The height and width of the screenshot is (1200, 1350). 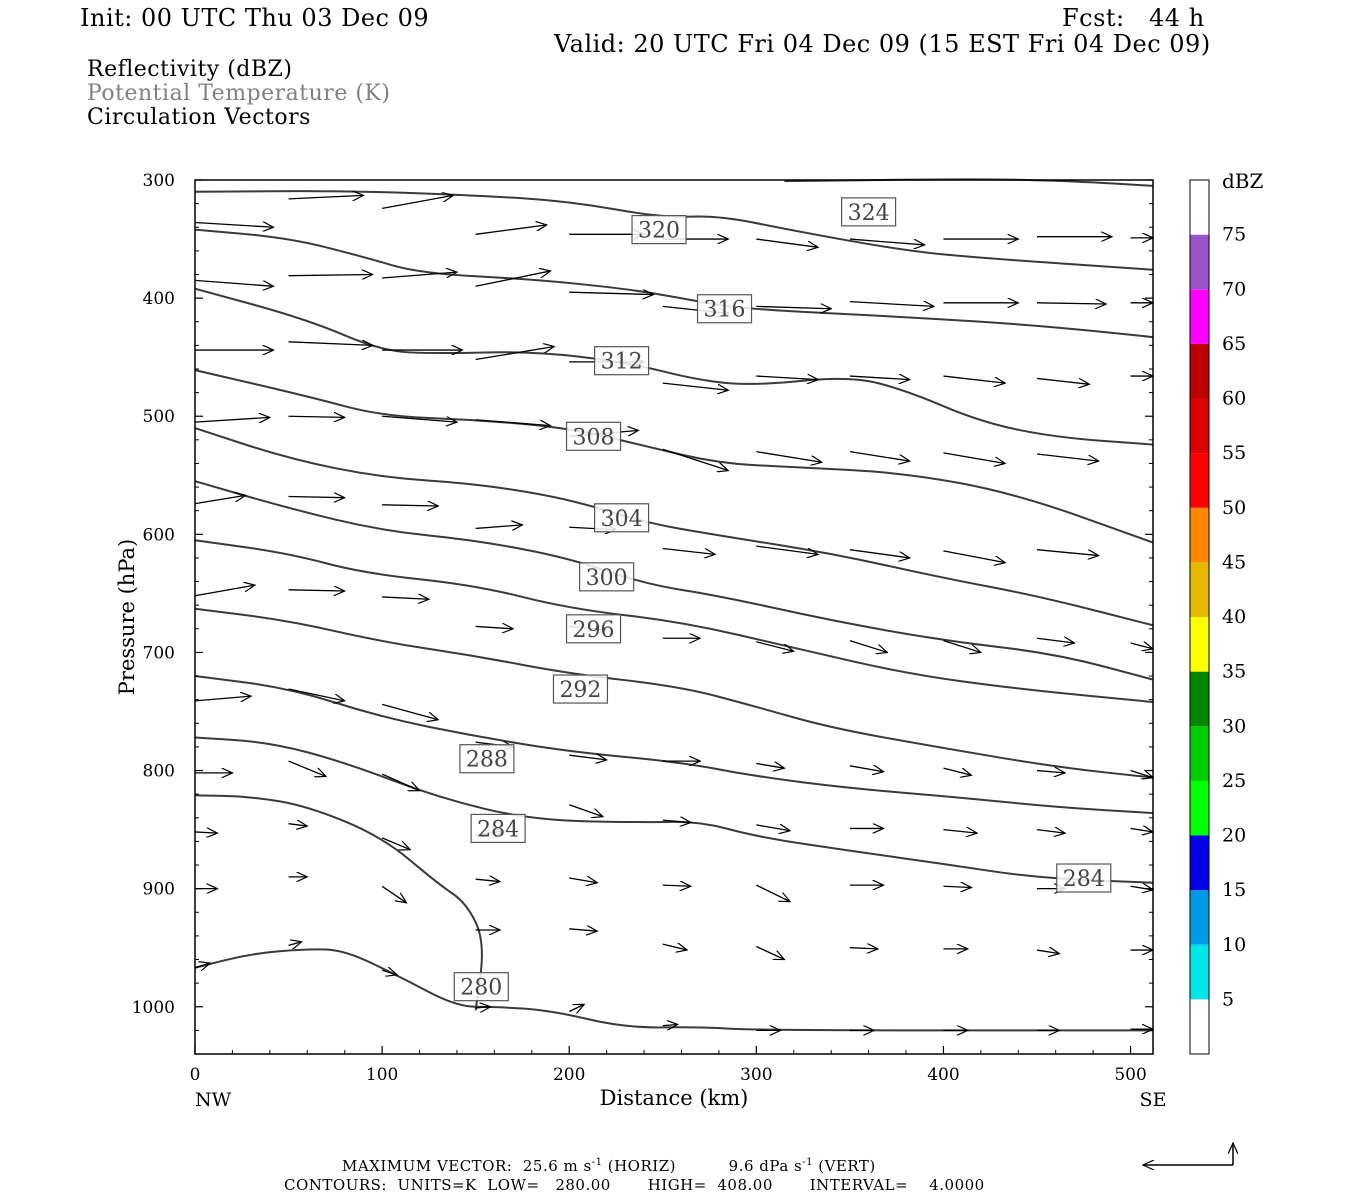 What do you see at coordinates (195, 1075) in the screenshot?
I see `x-tick-label: 0` at bounding box center [195, 1075].